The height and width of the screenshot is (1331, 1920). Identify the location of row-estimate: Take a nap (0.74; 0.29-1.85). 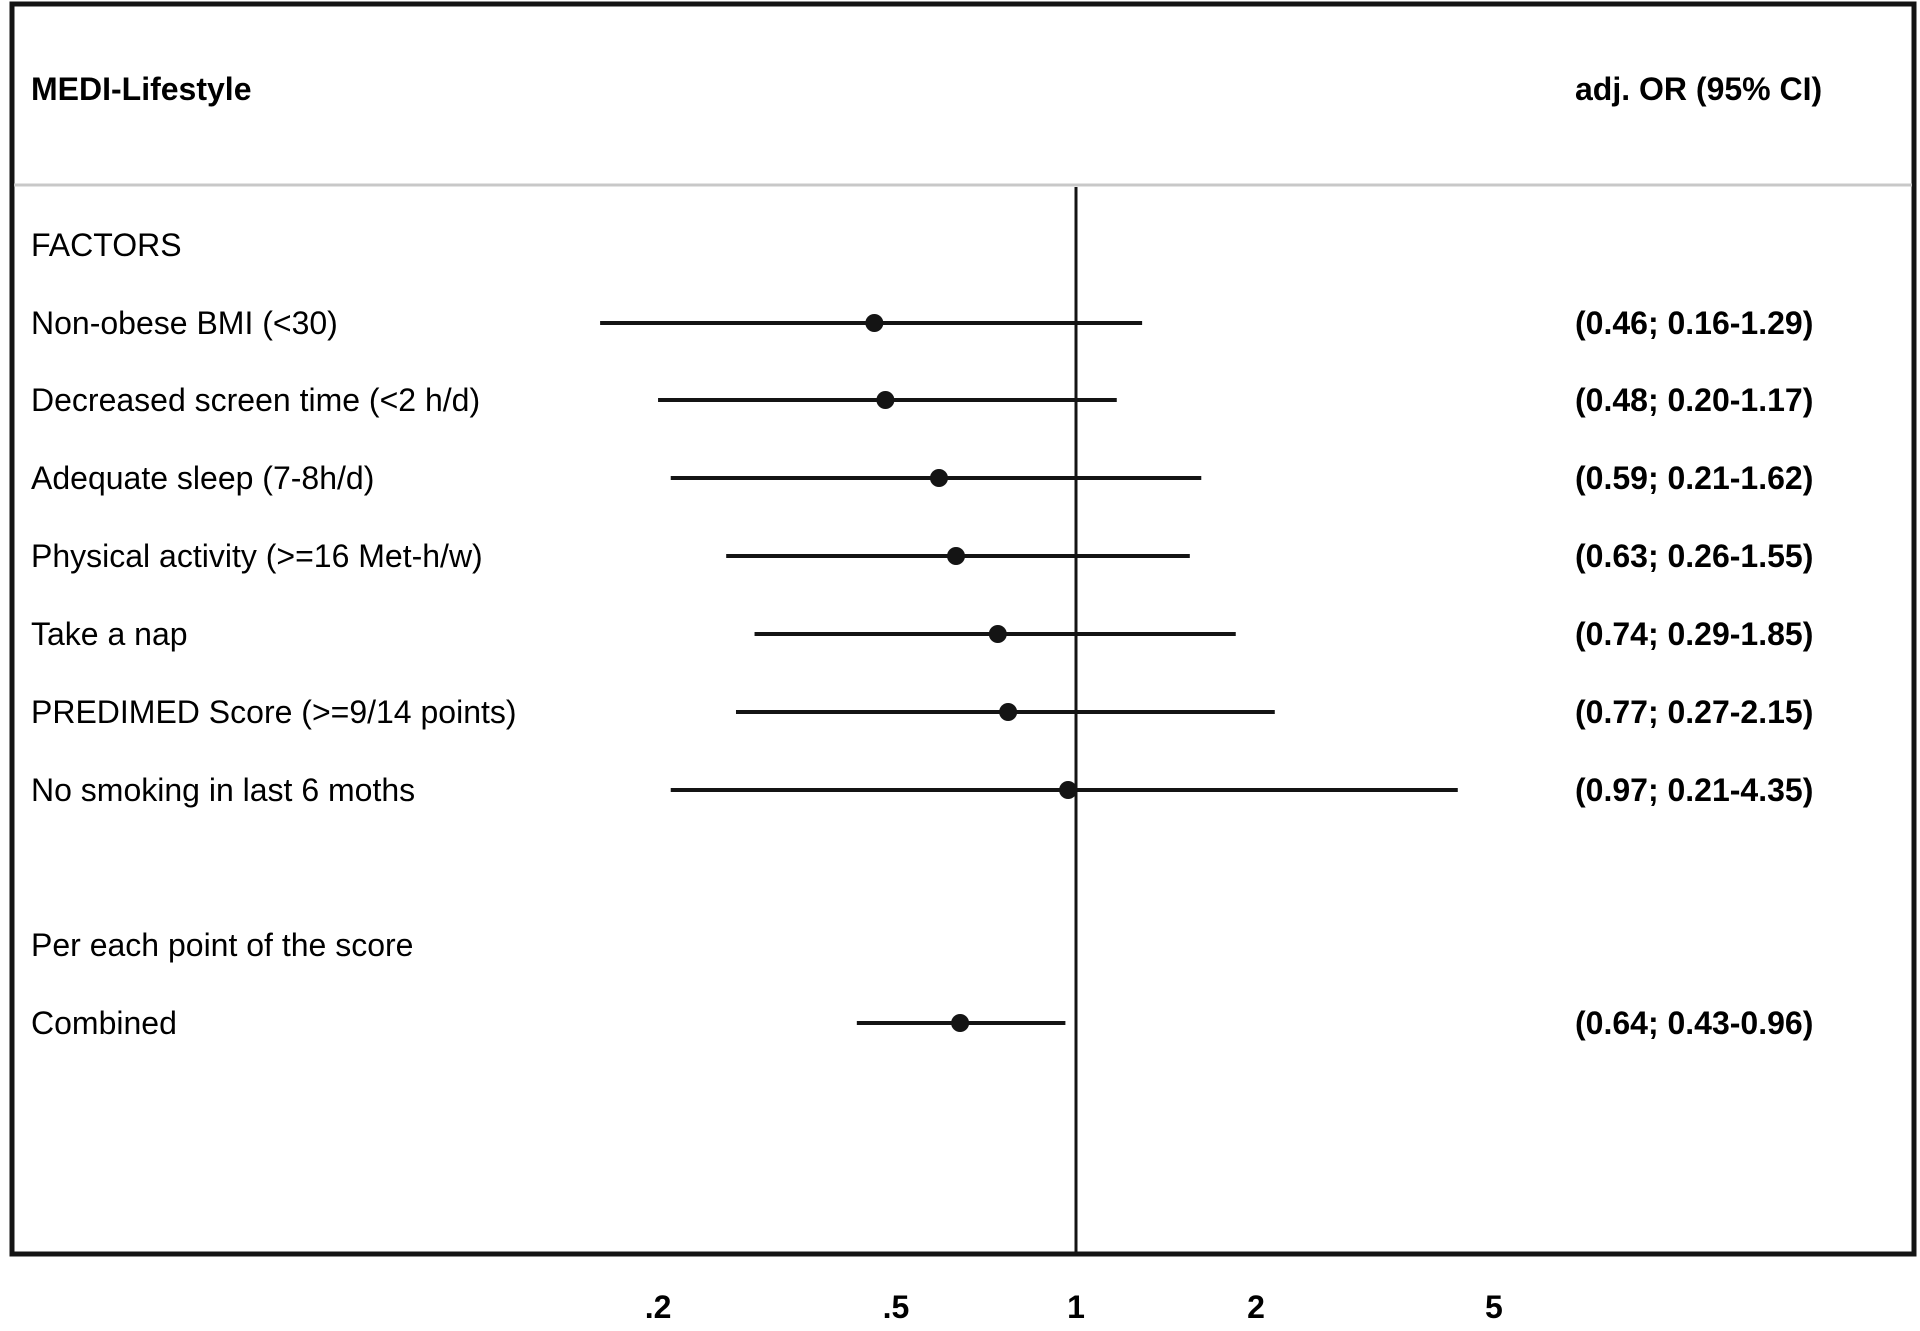
(922, 634).